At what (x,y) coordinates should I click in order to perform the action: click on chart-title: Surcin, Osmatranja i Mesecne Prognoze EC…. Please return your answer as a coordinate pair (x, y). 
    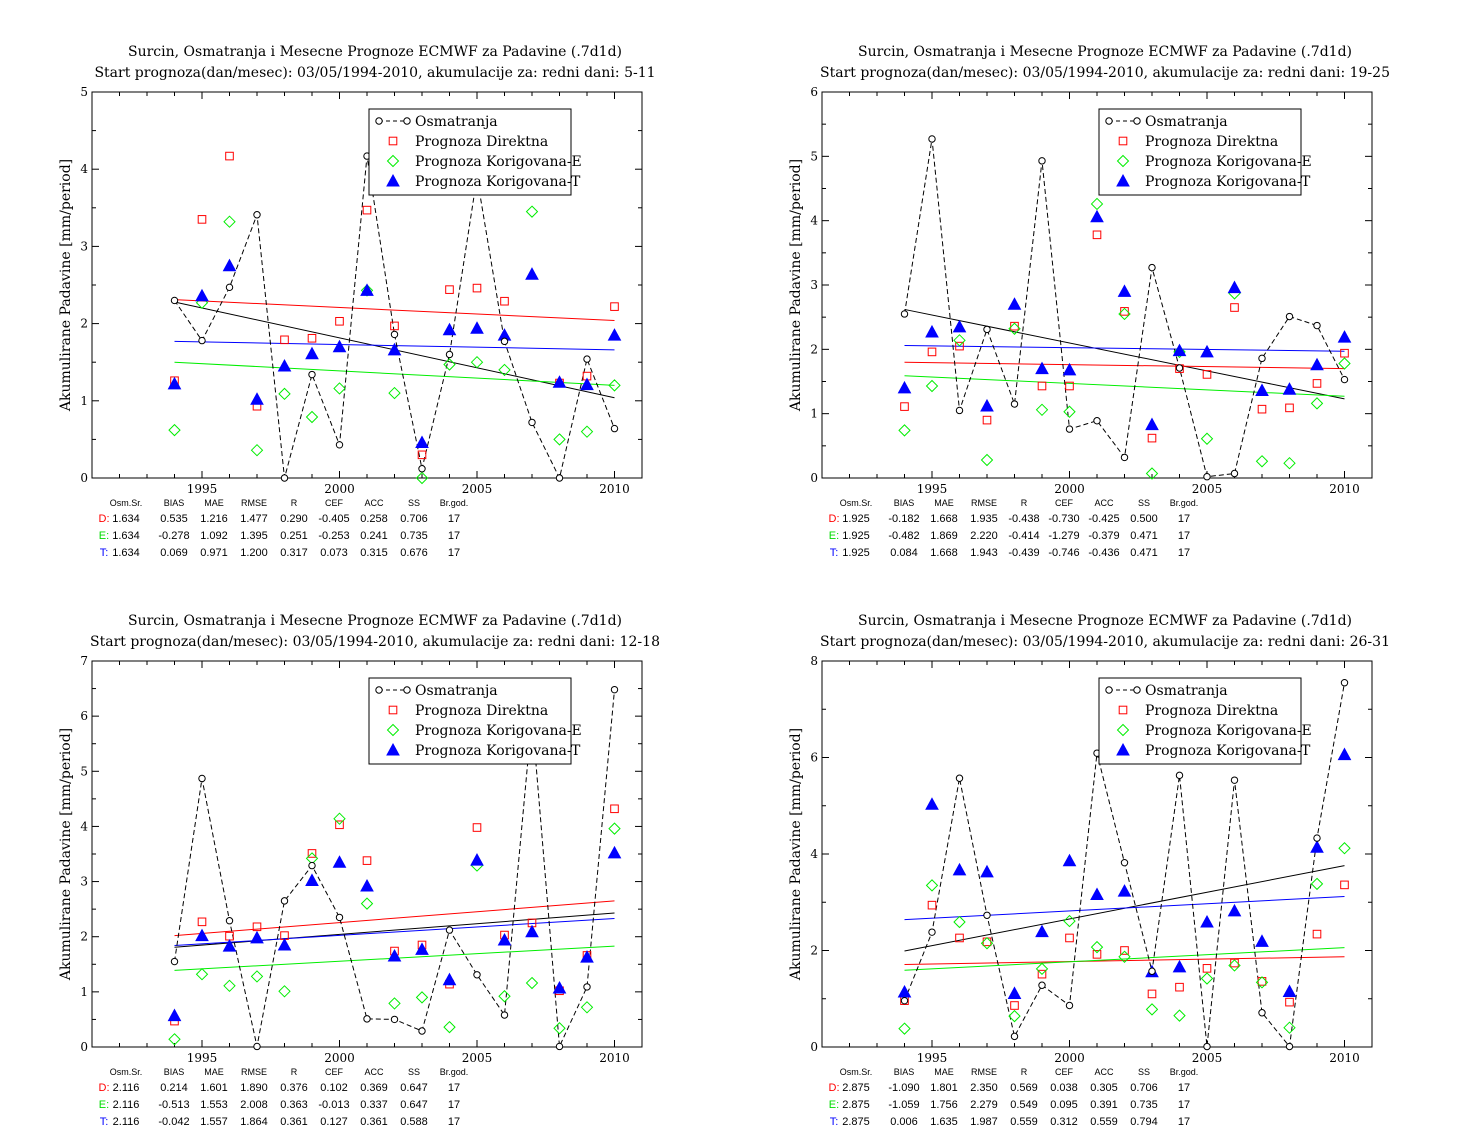
    Looking at the image, I should click on (375, 52).